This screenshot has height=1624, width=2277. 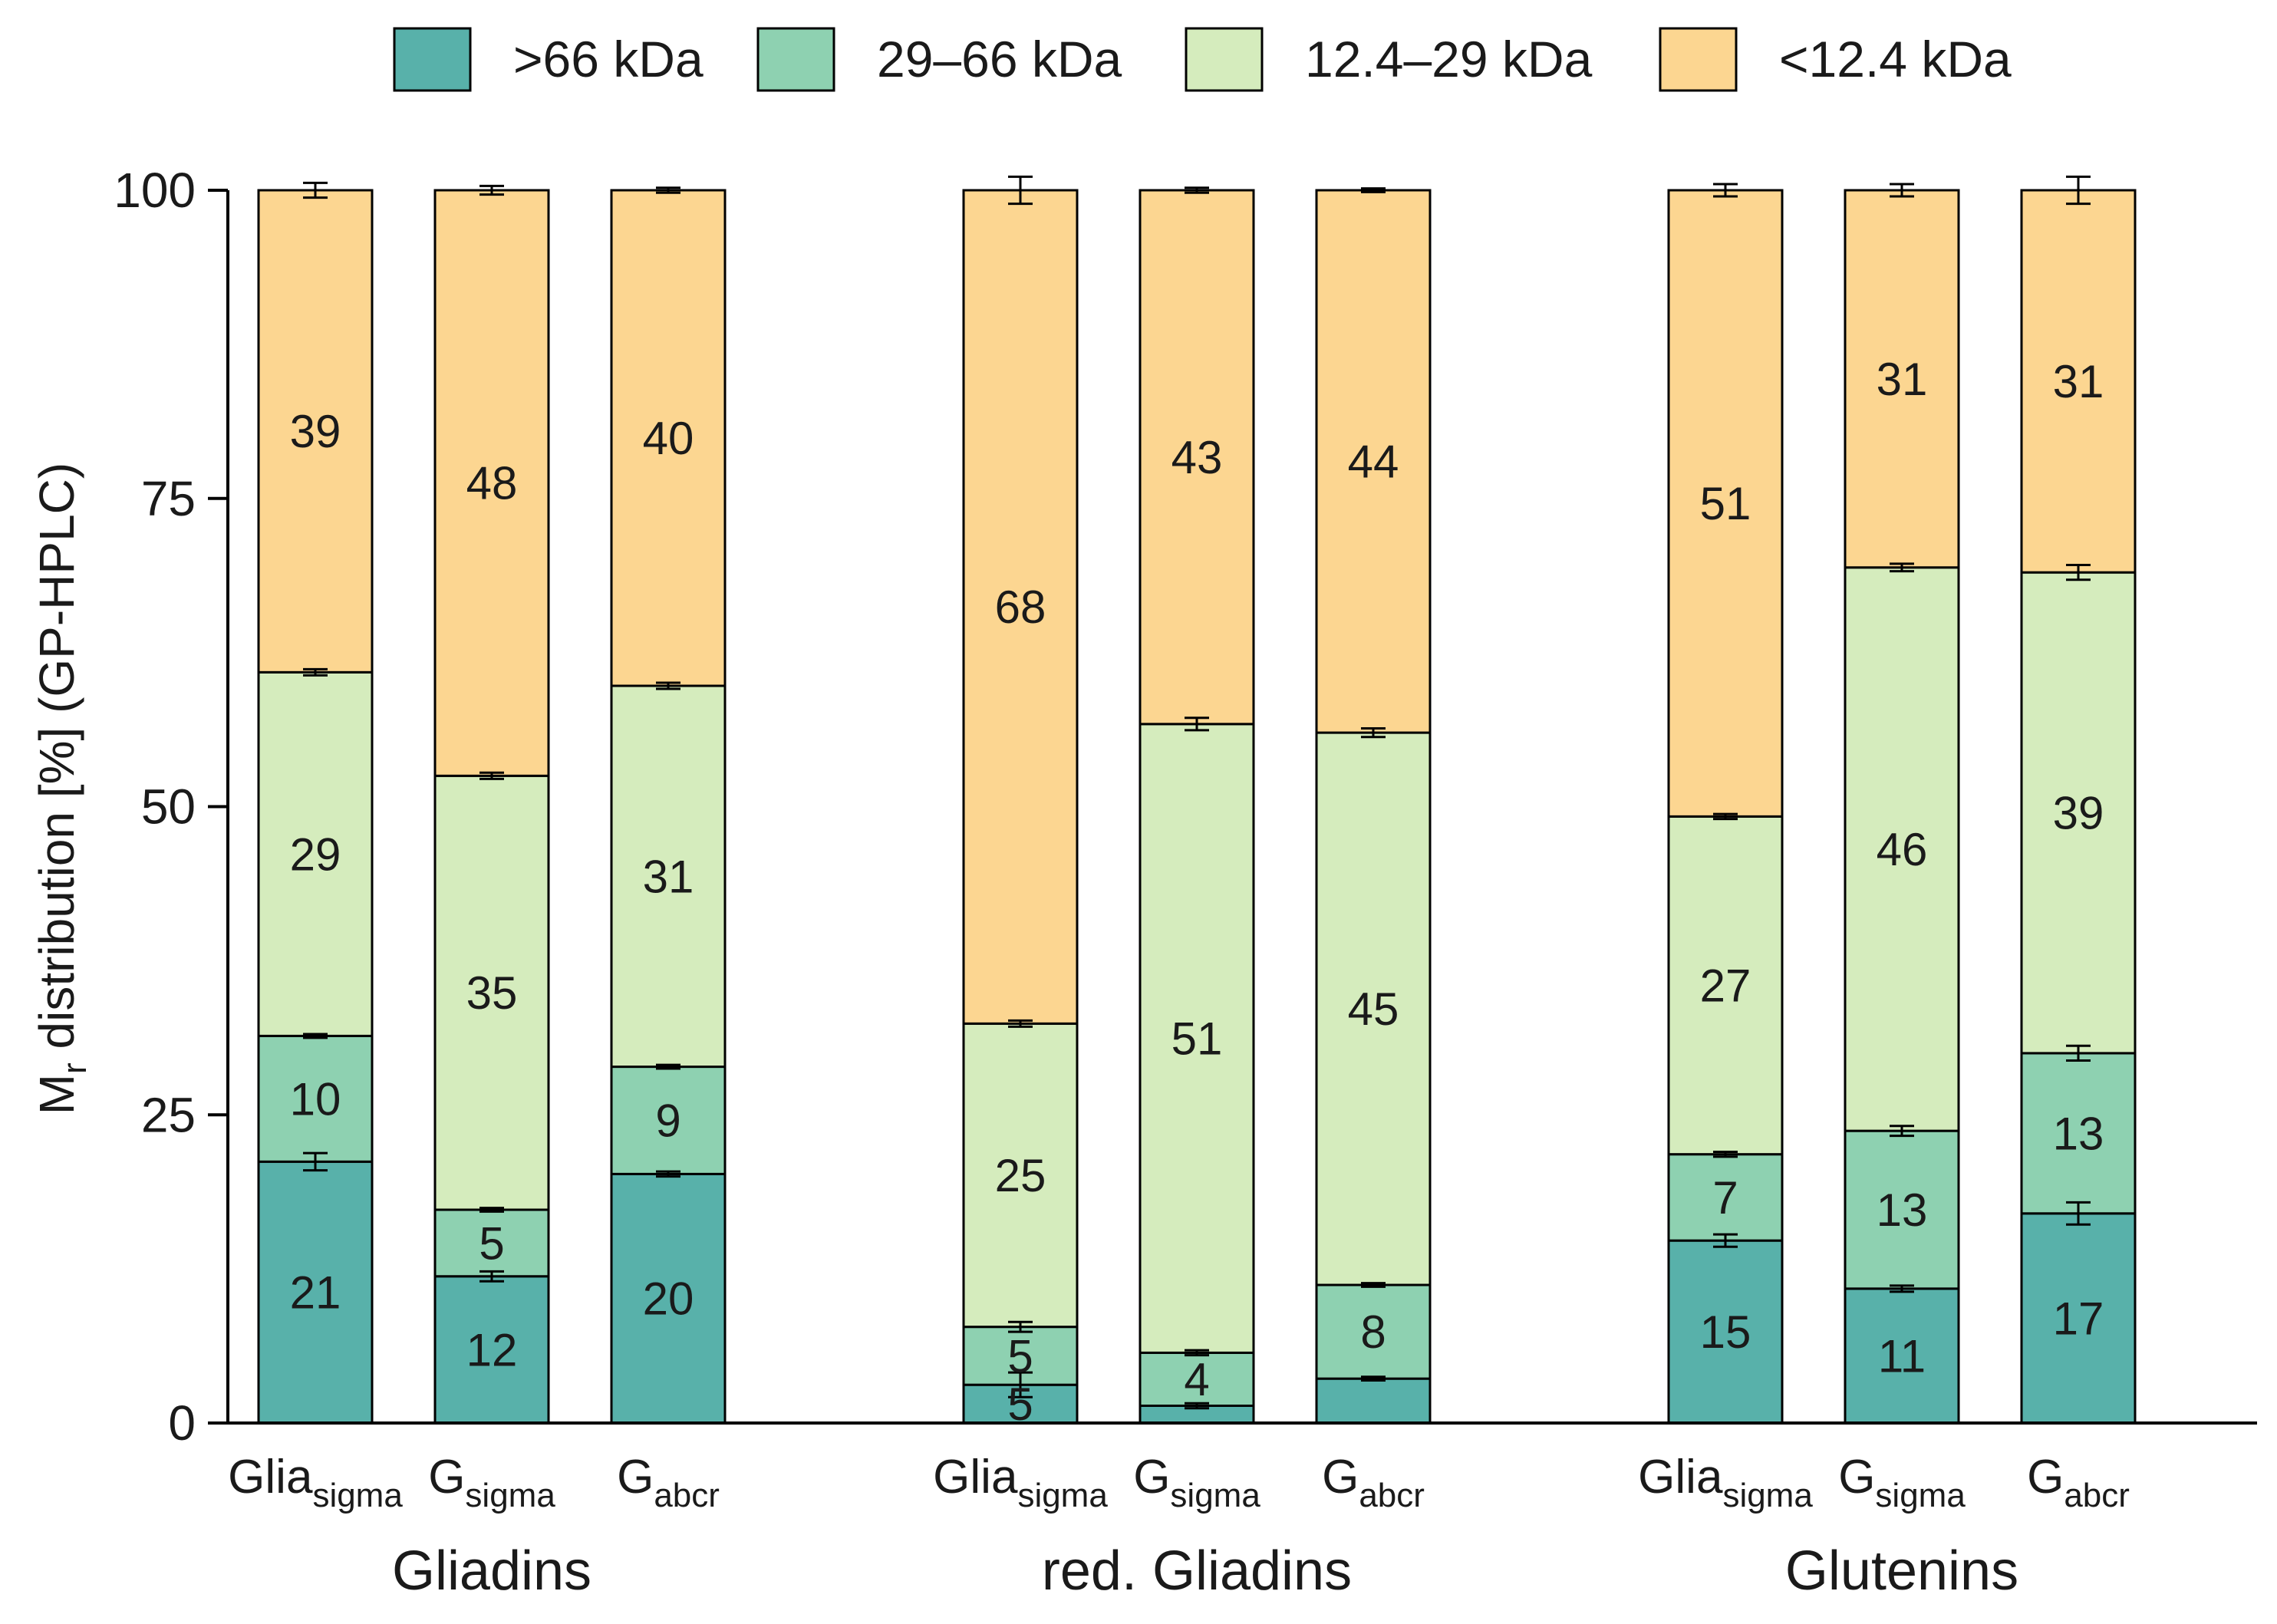 I want to click on stacked-bar: 8 45 44, so click(x=1373, y=806).